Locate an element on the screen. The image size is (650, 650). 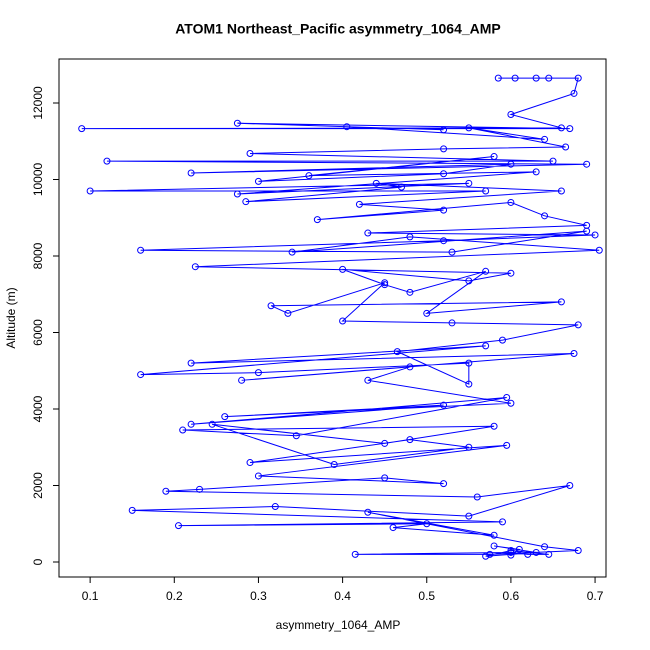
y-axis-label: Altitude (m) is located at coordinates (11, 317).